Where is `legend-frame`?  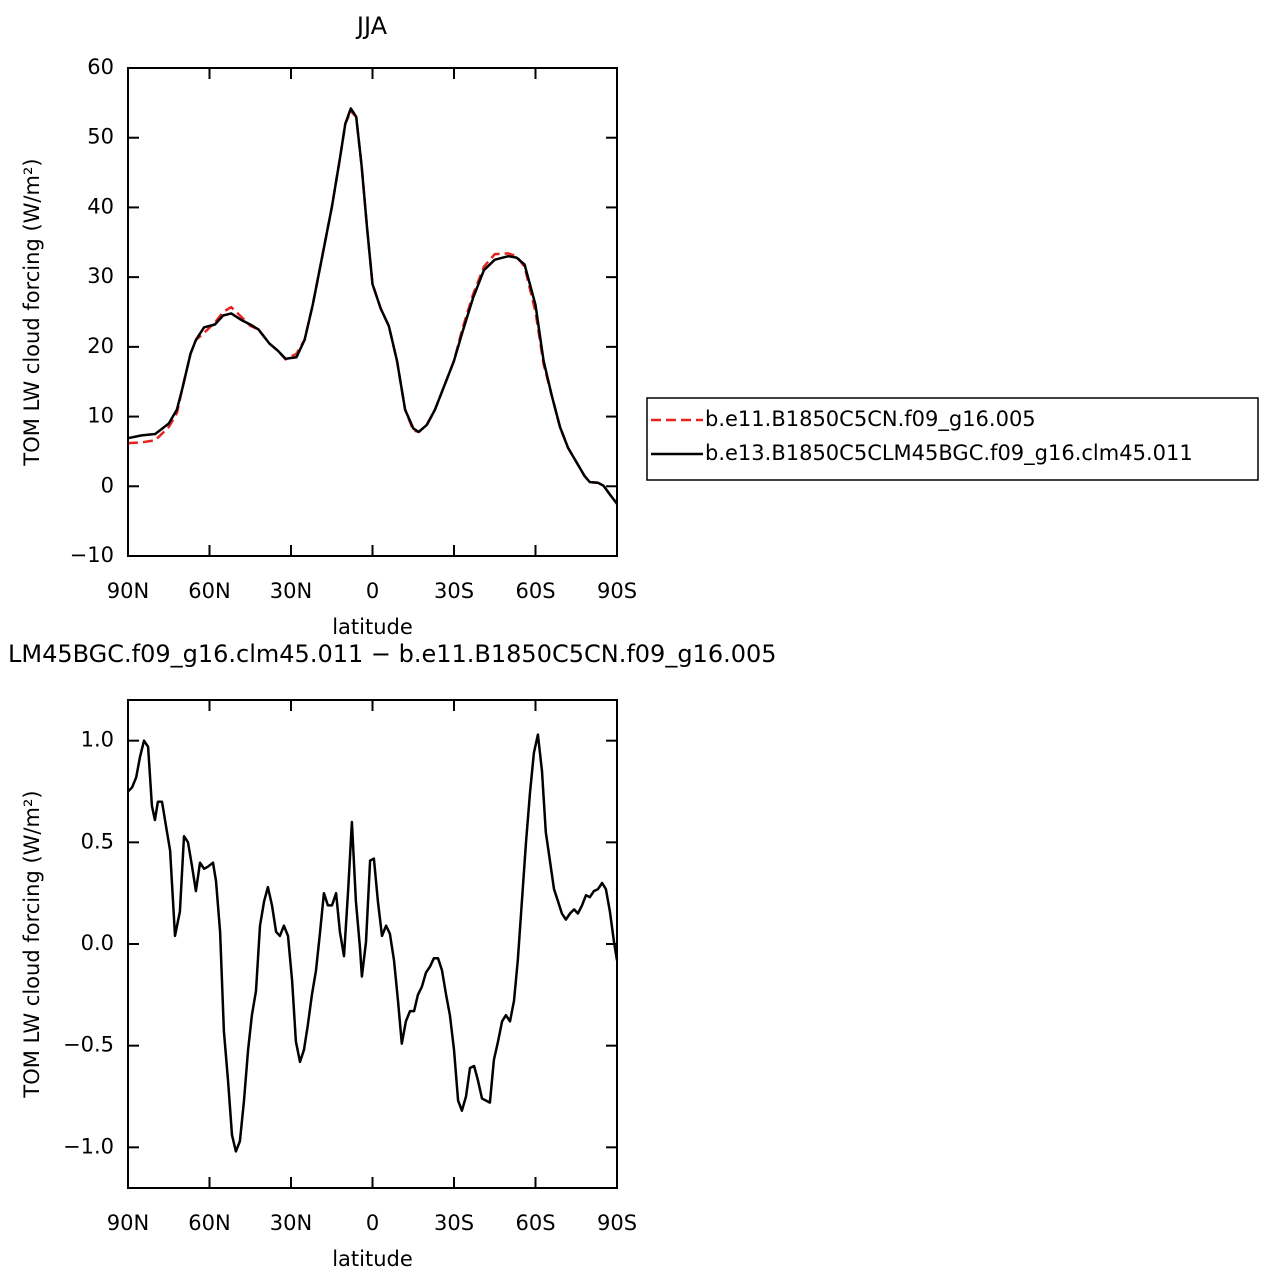 legend-frame is located at coordinates (952, 439).